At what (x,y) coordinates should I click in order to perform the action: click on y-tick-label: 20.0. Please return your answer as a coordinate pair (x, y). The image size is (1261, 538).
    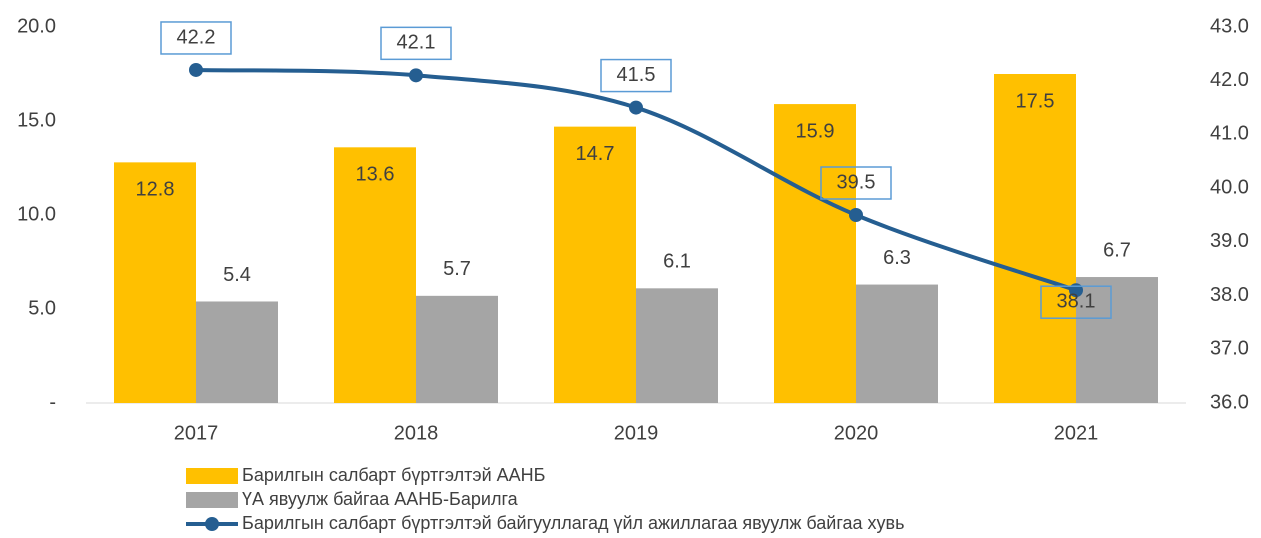
    Looking at the image, I should click on (36, 26).